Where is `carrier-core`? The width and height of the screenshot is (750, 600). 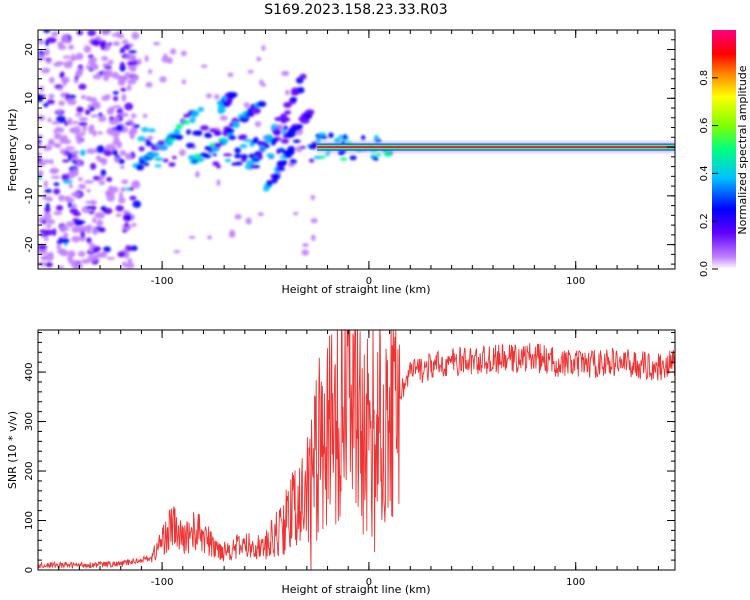 carrier-core is located at coordinates (496, 147).